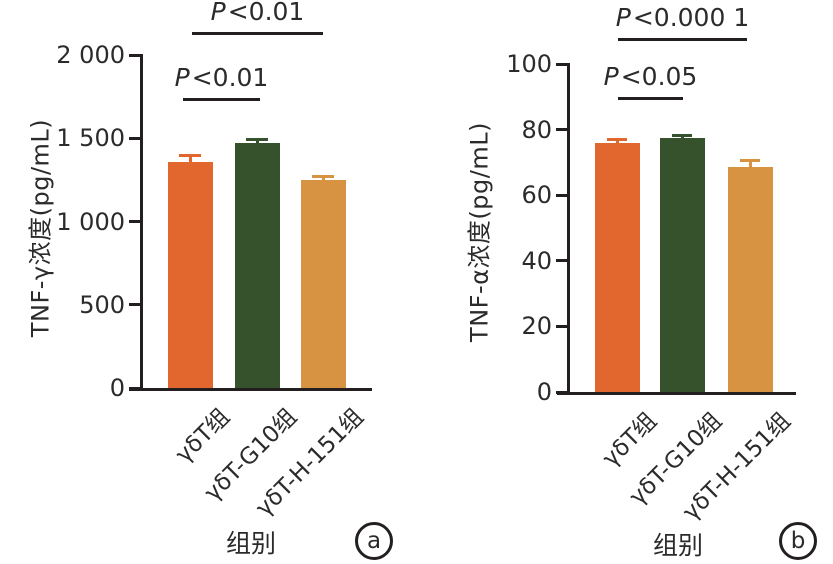  Describe the element at coordinates (650, 76) in the screenshot. I see `significance-label: P<0.05` at that location.